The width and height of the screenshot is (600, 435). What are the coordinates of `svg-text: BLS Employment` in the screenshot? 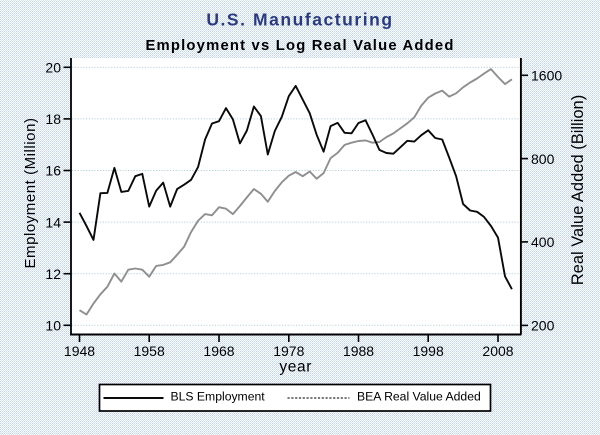 It's located at (218, 396).